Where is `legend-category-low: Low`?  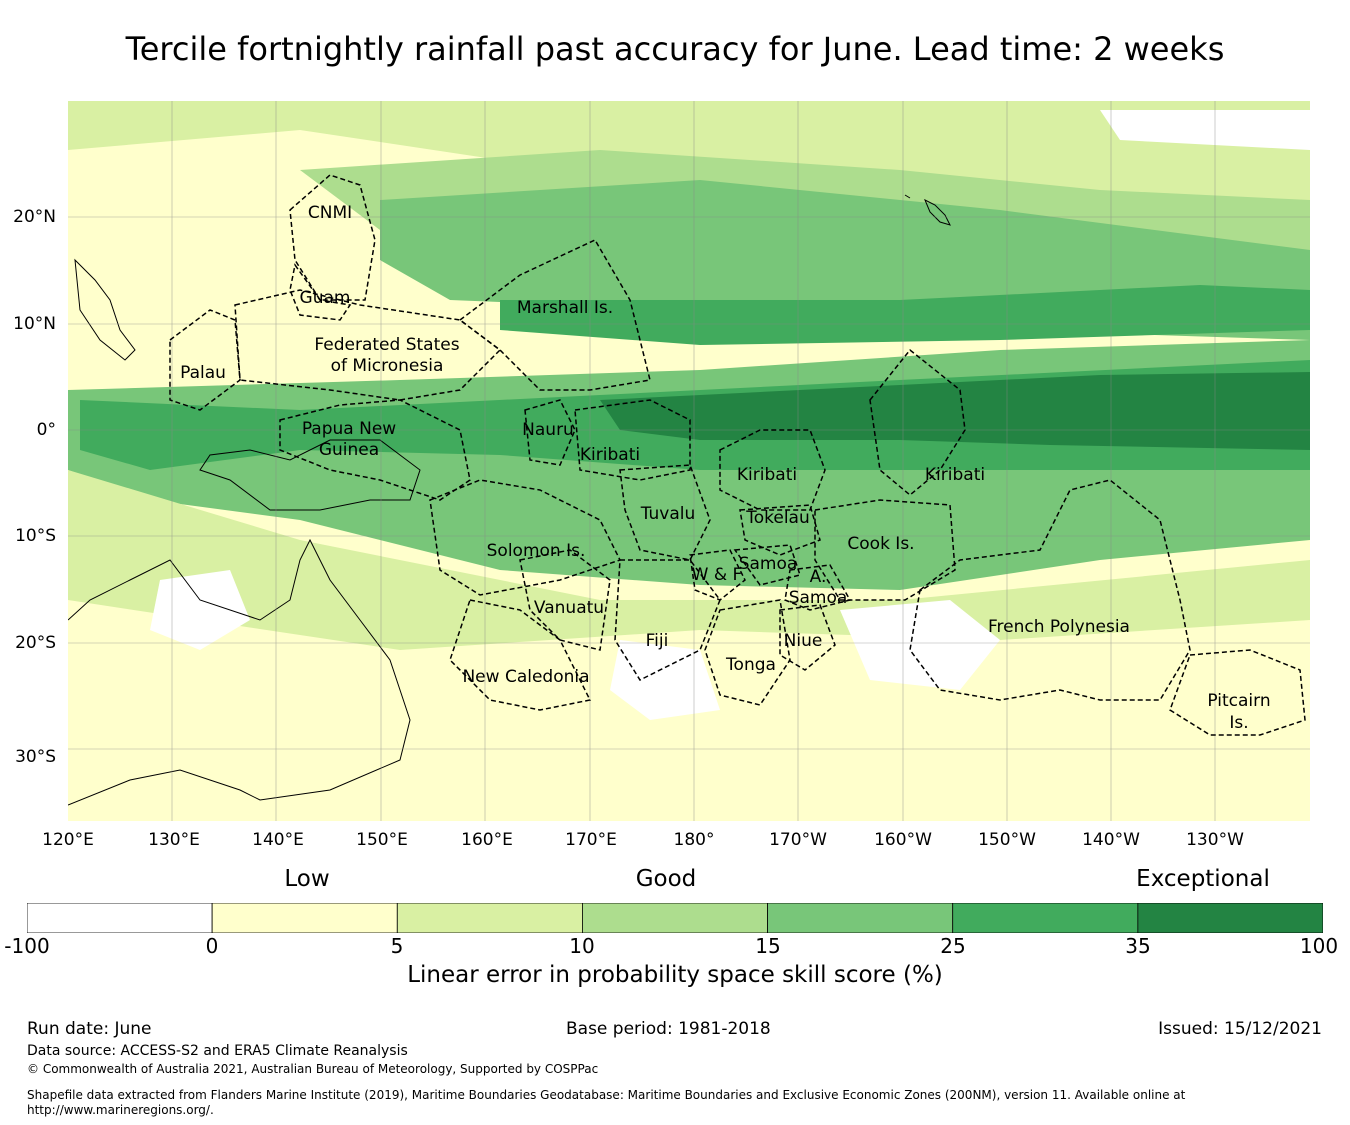 legend-category-low: Low is located at coordinates (307, 879).